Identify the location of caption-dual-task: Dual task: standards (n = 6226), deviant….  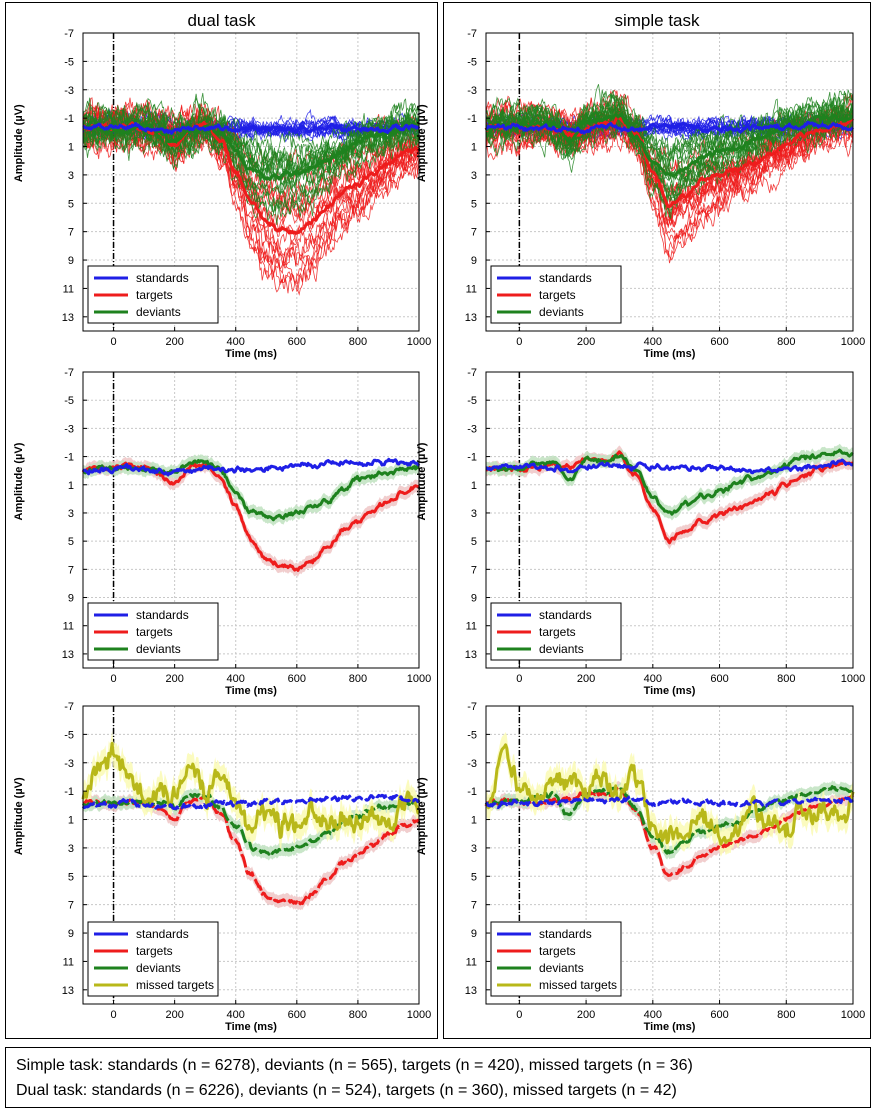
(346, 1090).